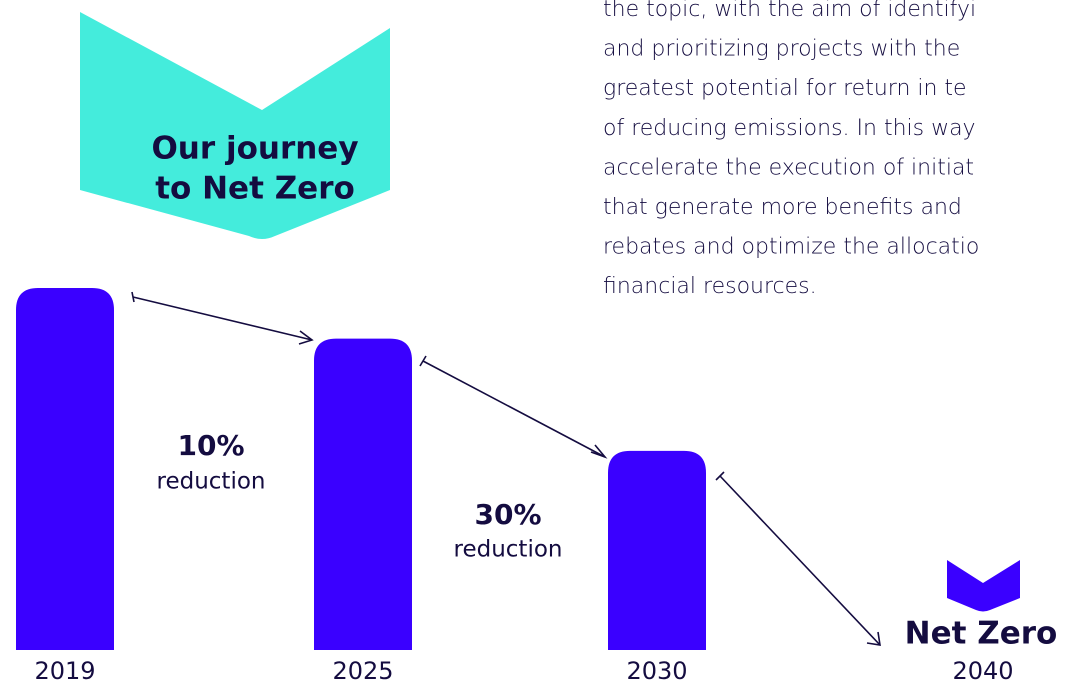 The height and width of the screenshot is (685, 1070). I want to click on chart-title: to Net Zero, so click(255, 189).